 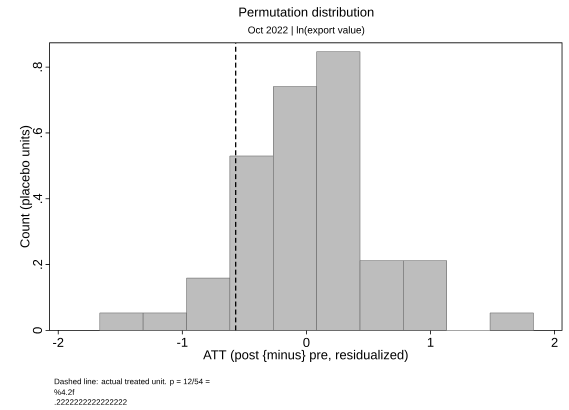 What do you see at coordinates (37, 264) in the screenshot?
I see `y-tick-label: .2` at bounding box center [37, 264].